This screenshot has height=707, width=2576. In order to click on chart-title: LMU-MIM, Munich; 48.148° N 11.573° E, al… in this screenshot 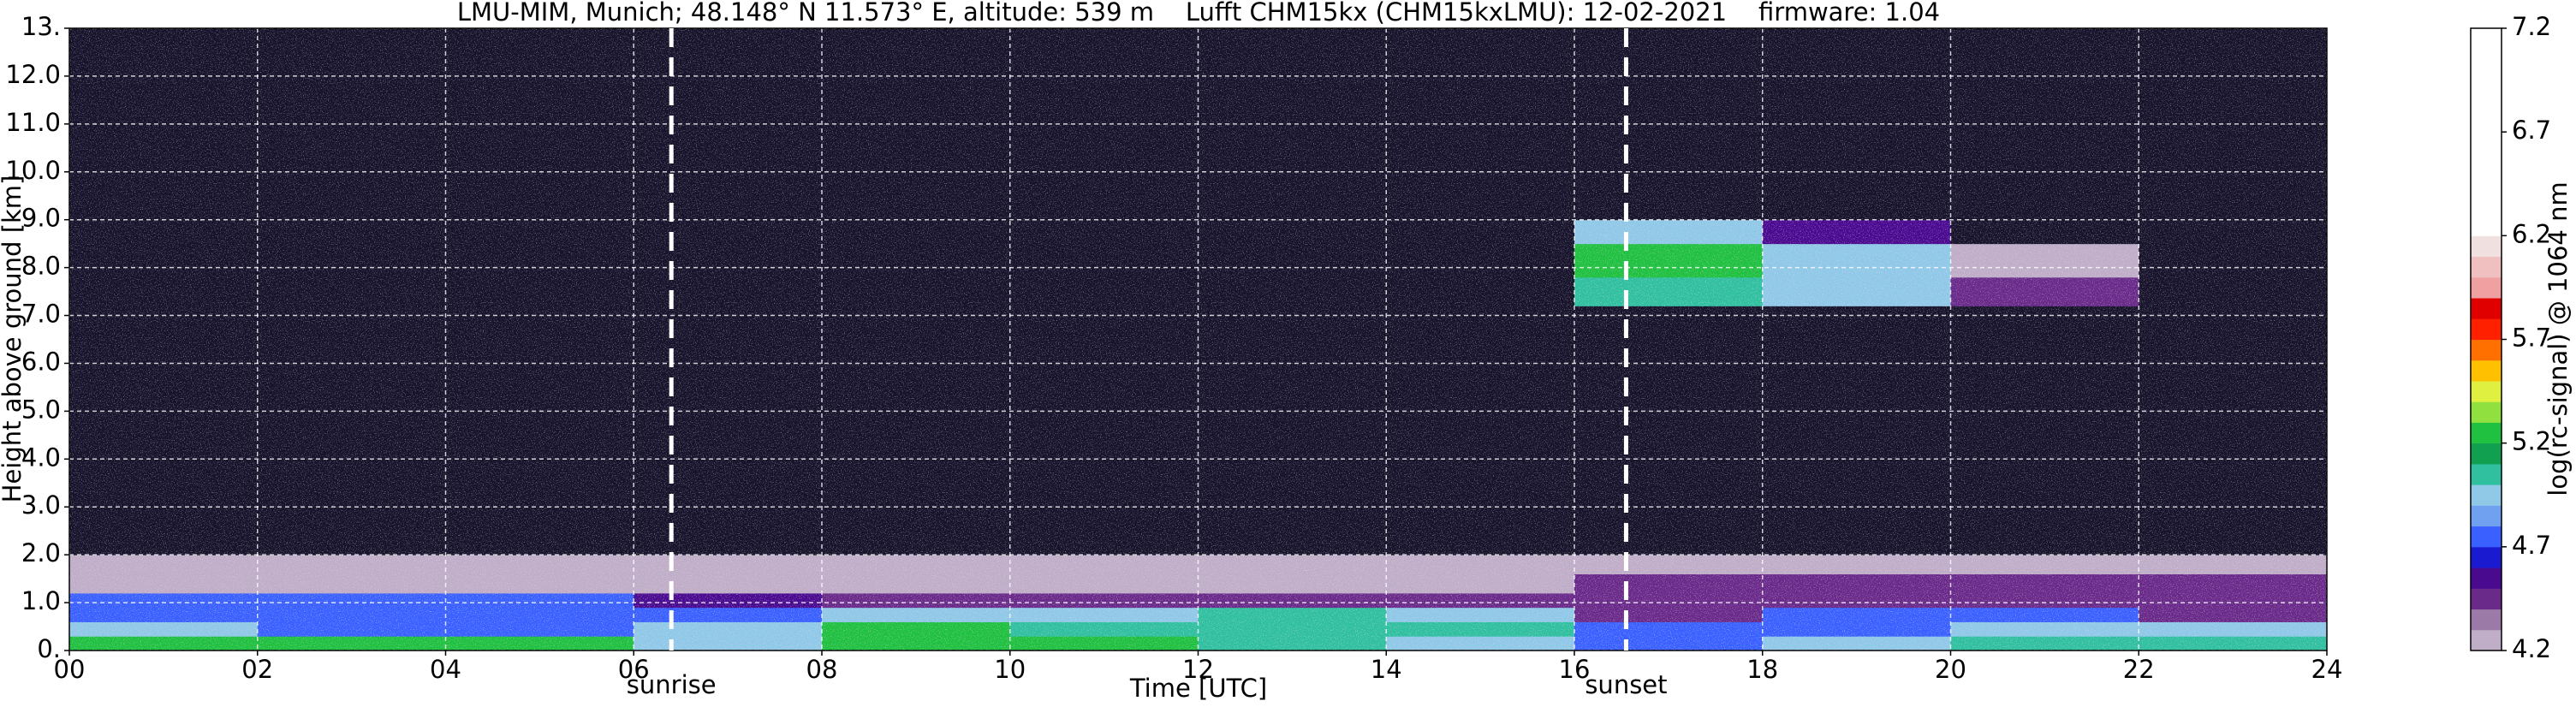, I will do `click(1198, 13)`.